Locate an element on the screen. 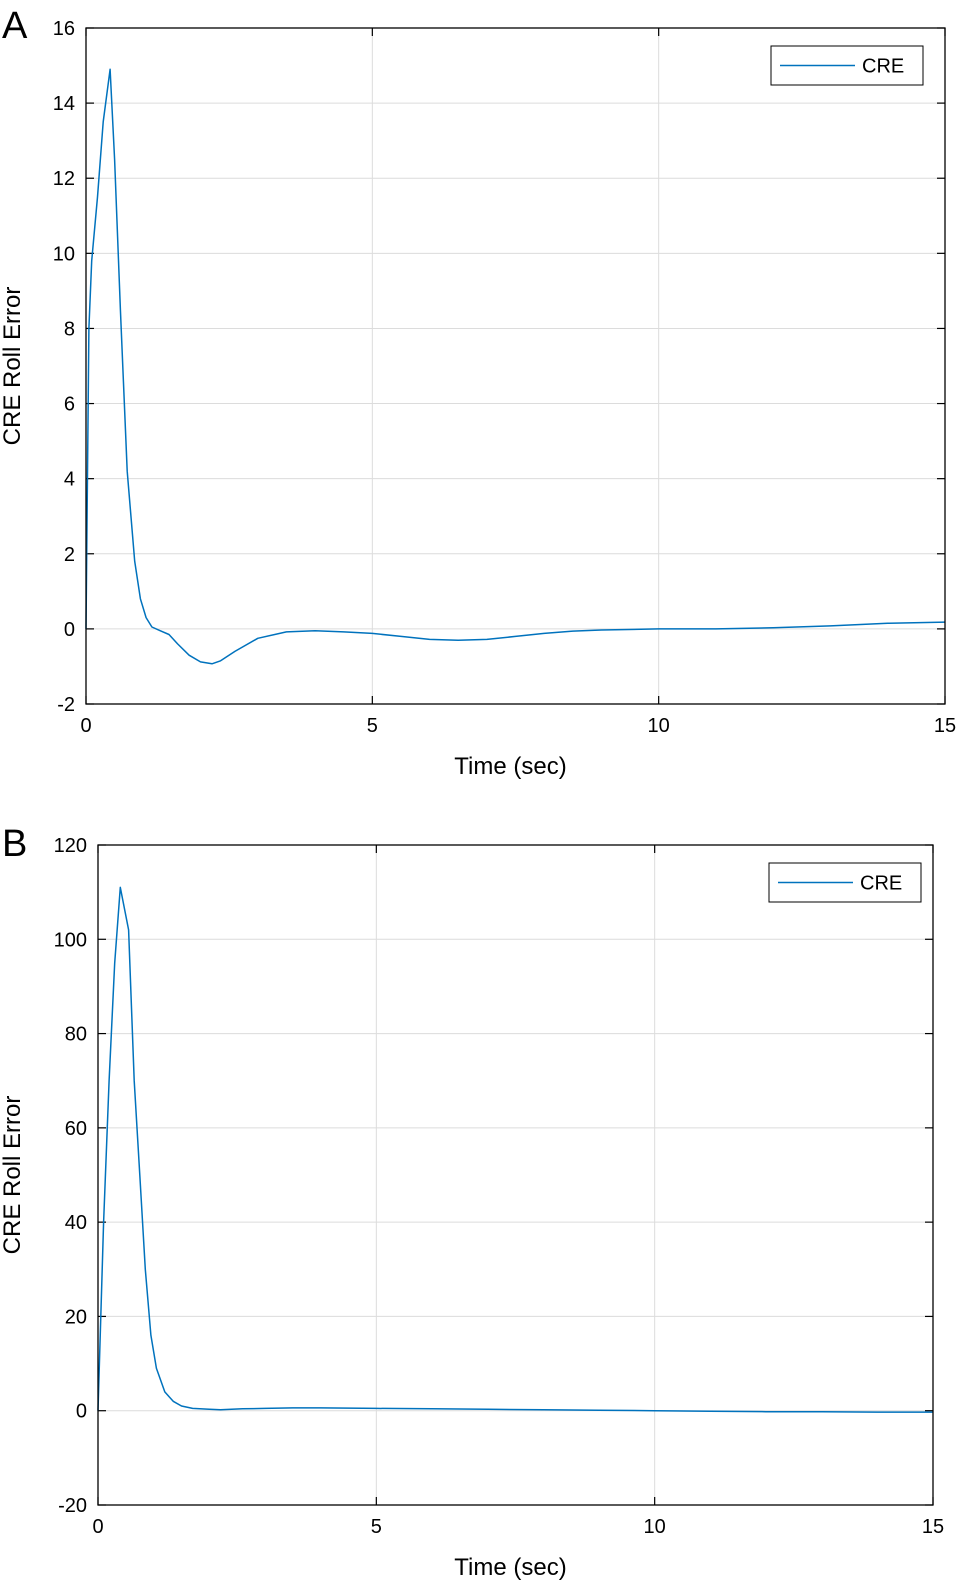 The image size is (960, 1593). y-tick-label: 16 is located at coordinates (64, 29).